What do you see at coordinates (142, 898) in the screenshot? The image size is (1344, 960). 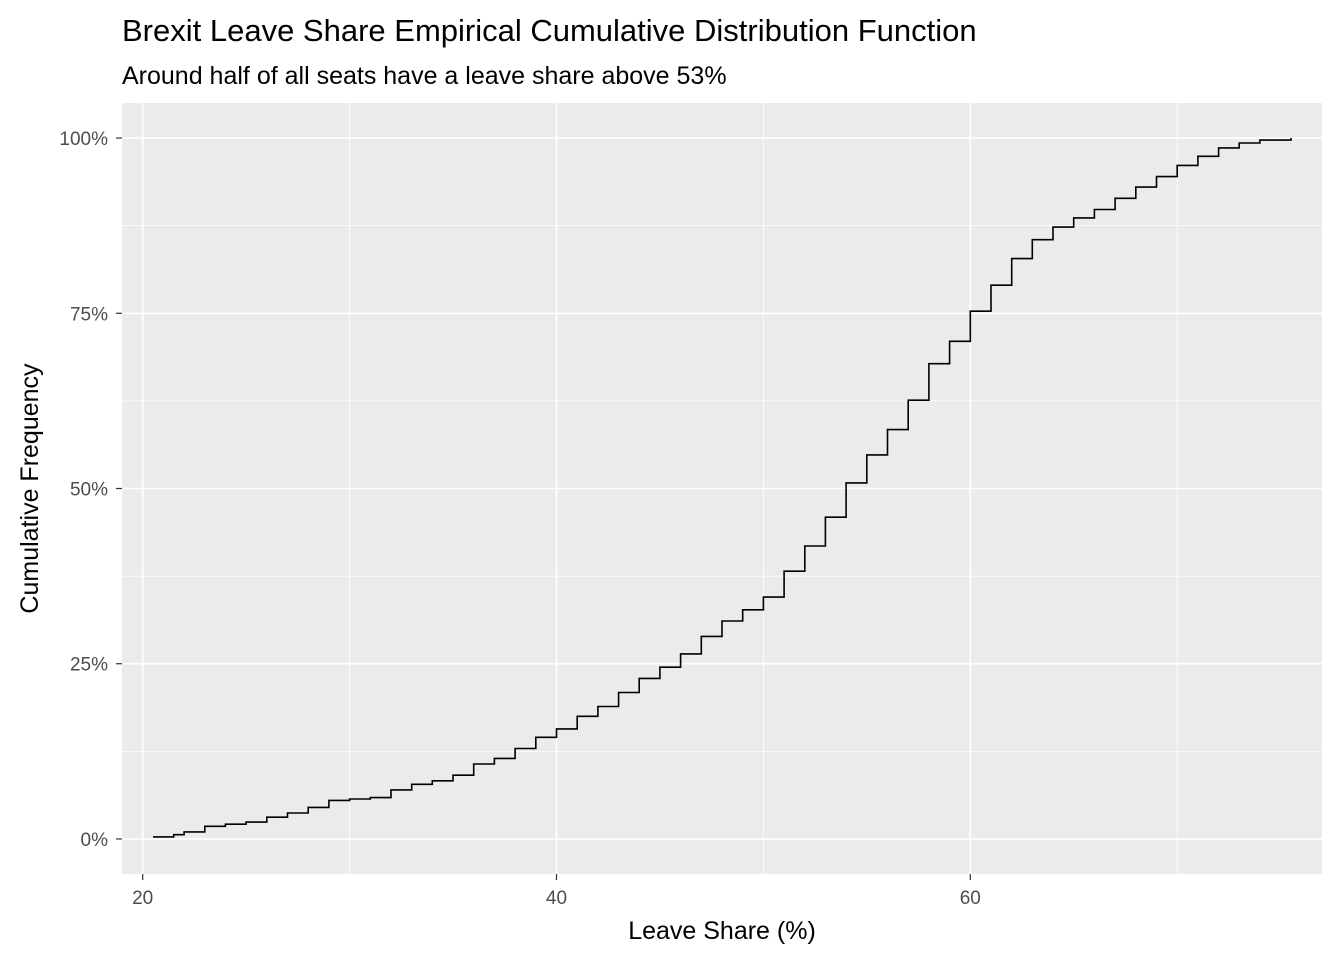 I see `x-tick-label: 20` at bounding box center [142, 898].